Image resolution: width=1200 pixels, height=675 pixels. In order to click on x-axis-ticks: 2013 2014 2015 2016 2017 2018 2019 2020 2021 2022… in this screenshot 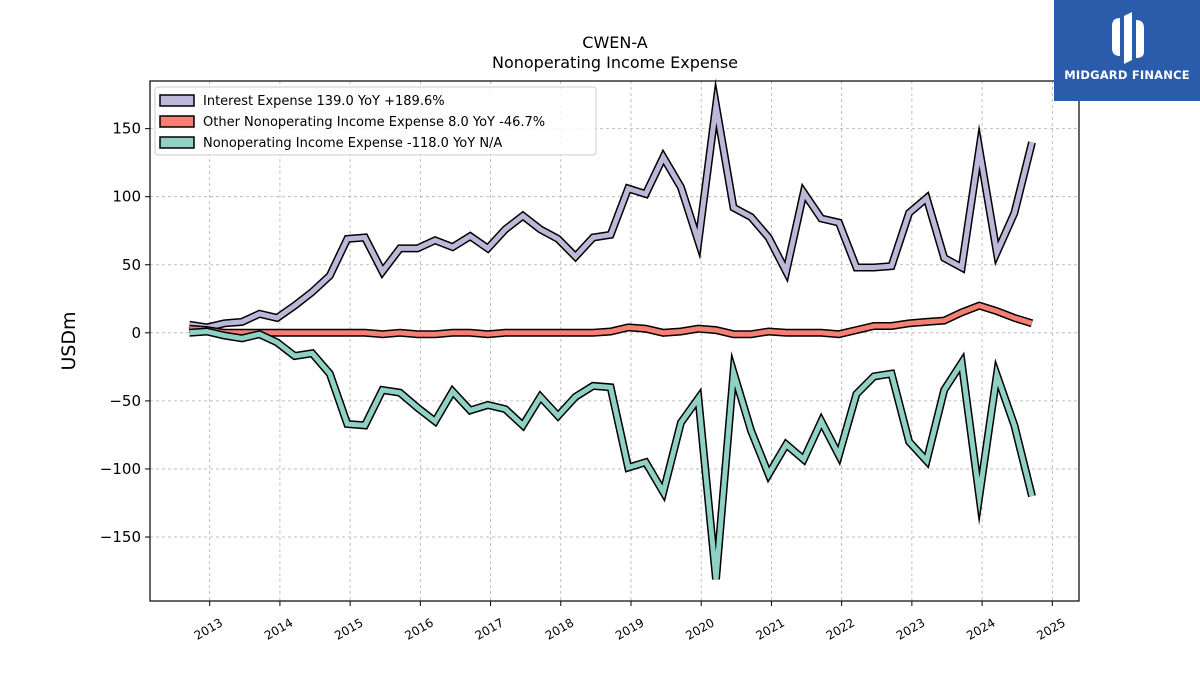, I will do `click(630, 622)`.